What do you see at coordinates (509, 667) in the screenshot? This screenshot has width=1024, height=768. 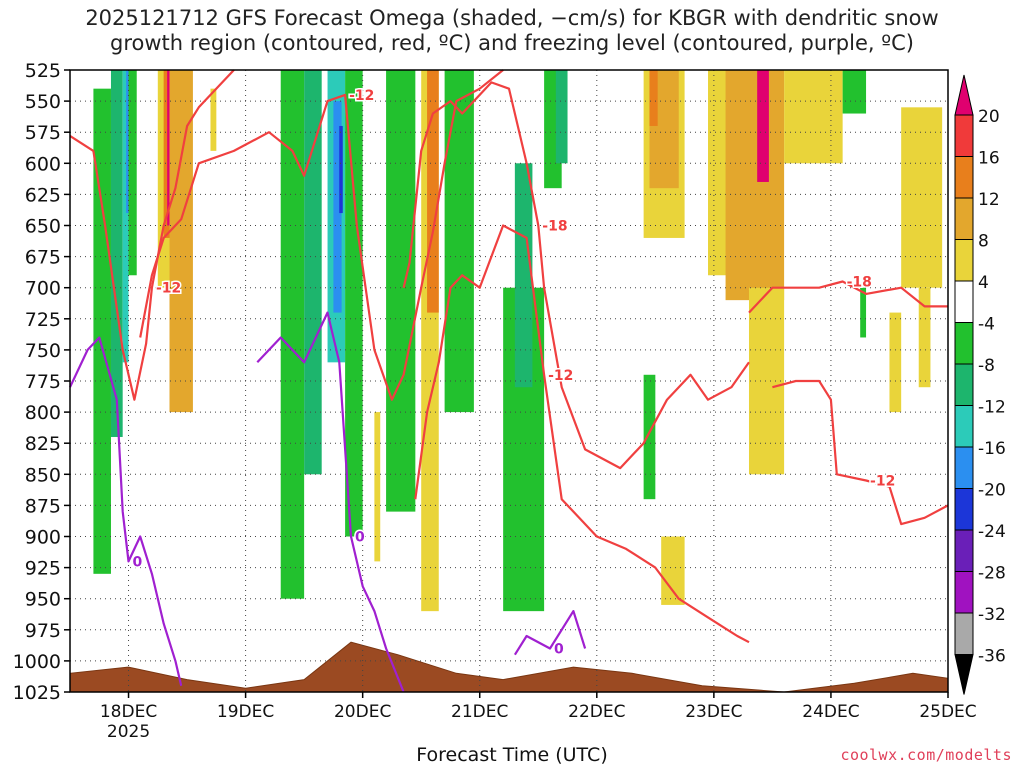 I see `terrain-surface` at bounding box center [509, 667].